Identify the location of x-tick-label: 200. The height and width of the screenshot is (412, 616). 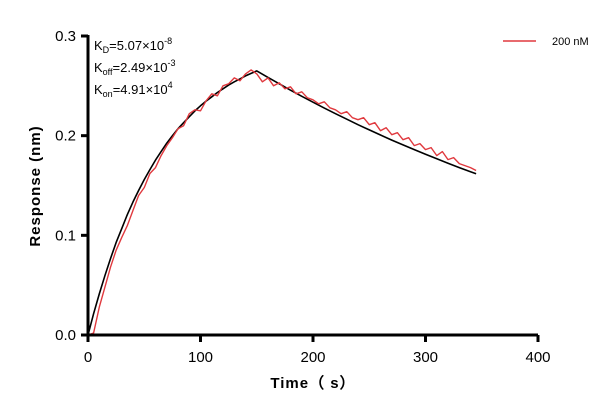
(312, 357).